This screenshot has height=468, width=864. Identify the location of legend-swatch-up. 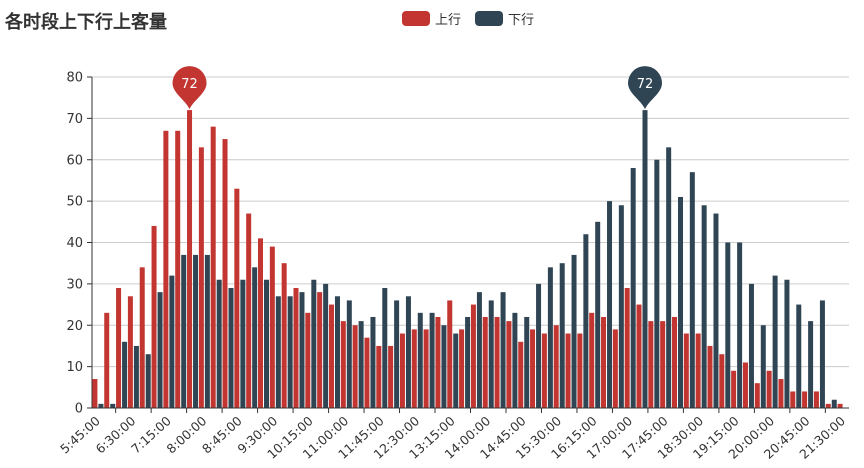
(416, 18).